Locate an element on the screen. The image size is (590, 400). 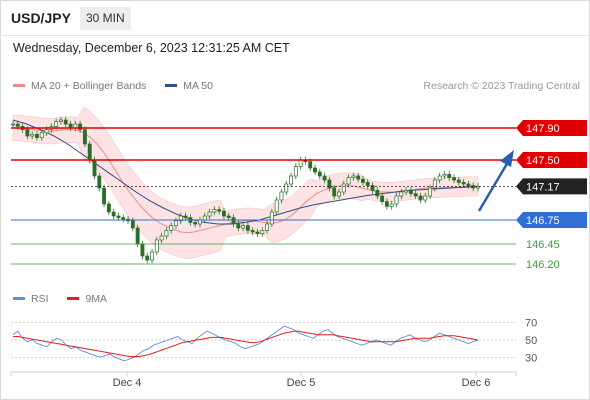
rsi-tick-label: 70 is located at coordinates (531, 324).